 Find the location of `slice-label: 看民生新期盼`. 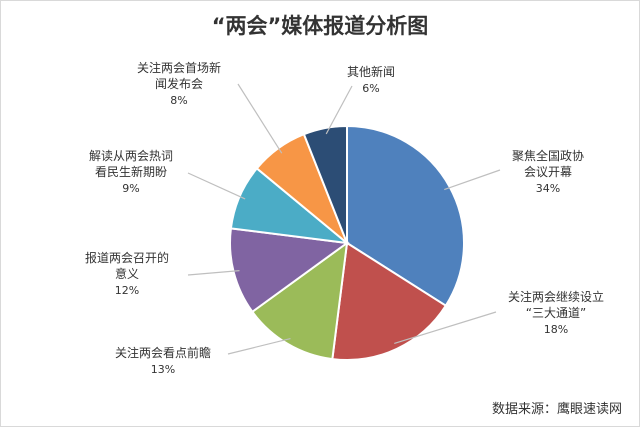

slice-label: 看民生新期盼 is located at coordinates (131, 171).